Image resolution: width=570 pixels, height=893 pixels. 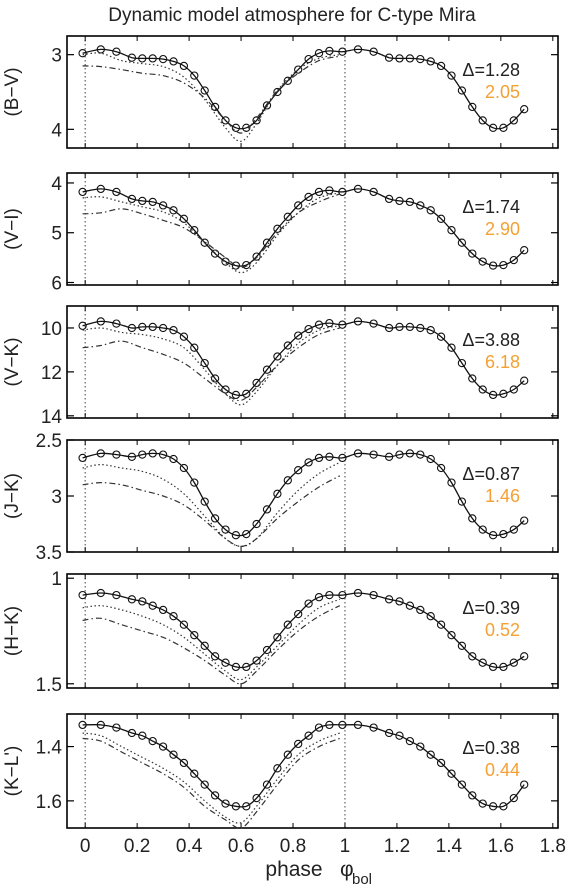 What do you see at coordinates (449, 846) in the screenshot?
I see `x-tick-label: 1.4` at bounding box center [449, 846].